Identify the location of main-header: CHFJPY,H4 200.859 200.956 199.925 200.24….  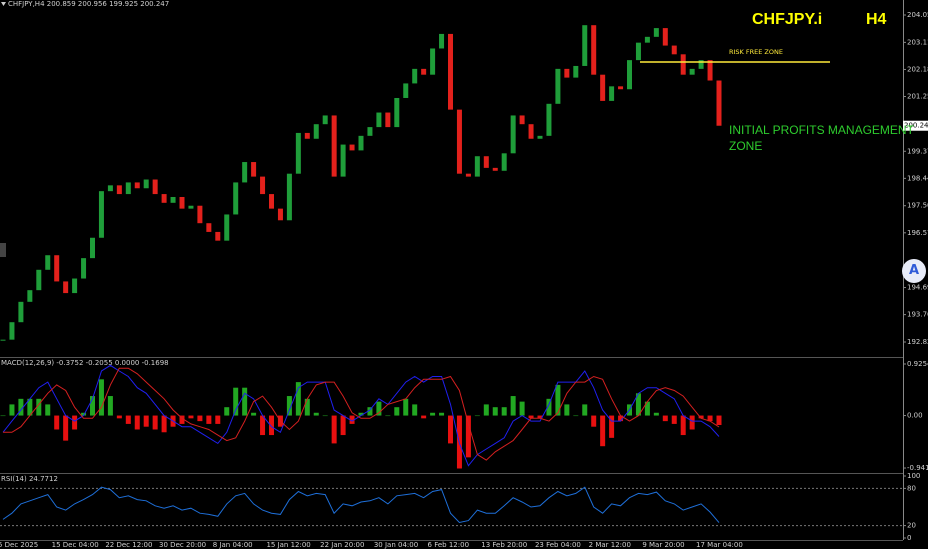
(88, 4).